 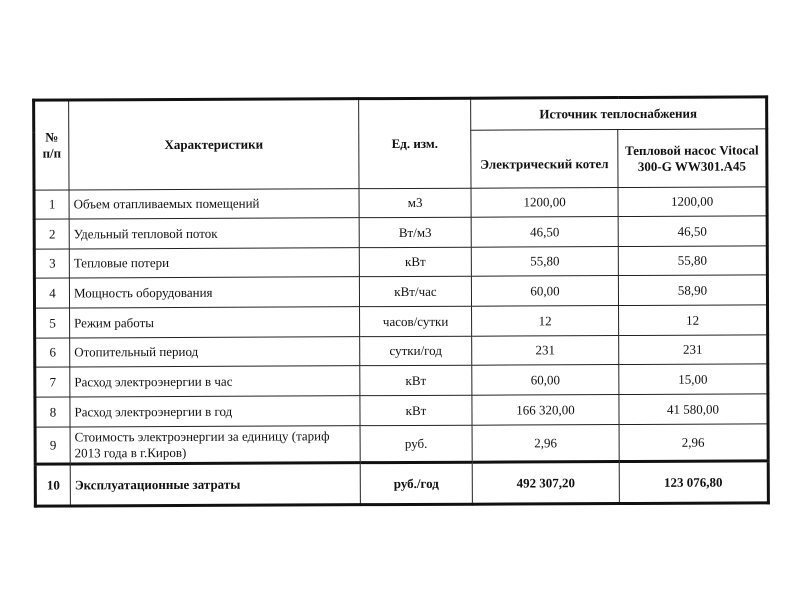 I want to click on row-number: 6, so click(x=52, y=352).